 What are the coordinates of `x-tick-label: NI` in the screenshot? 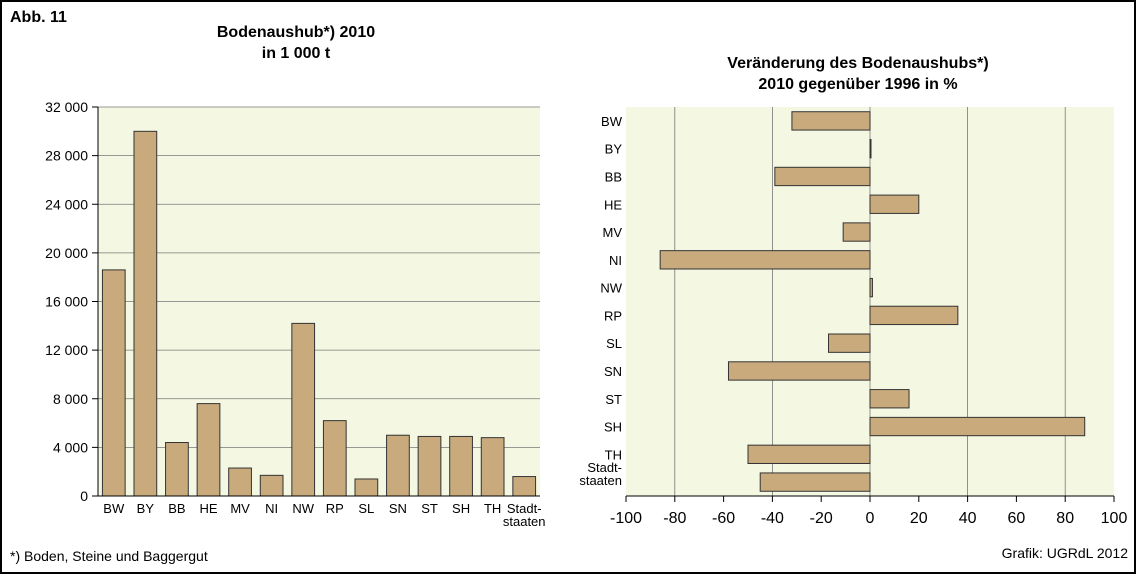 It's located at (271, 508).